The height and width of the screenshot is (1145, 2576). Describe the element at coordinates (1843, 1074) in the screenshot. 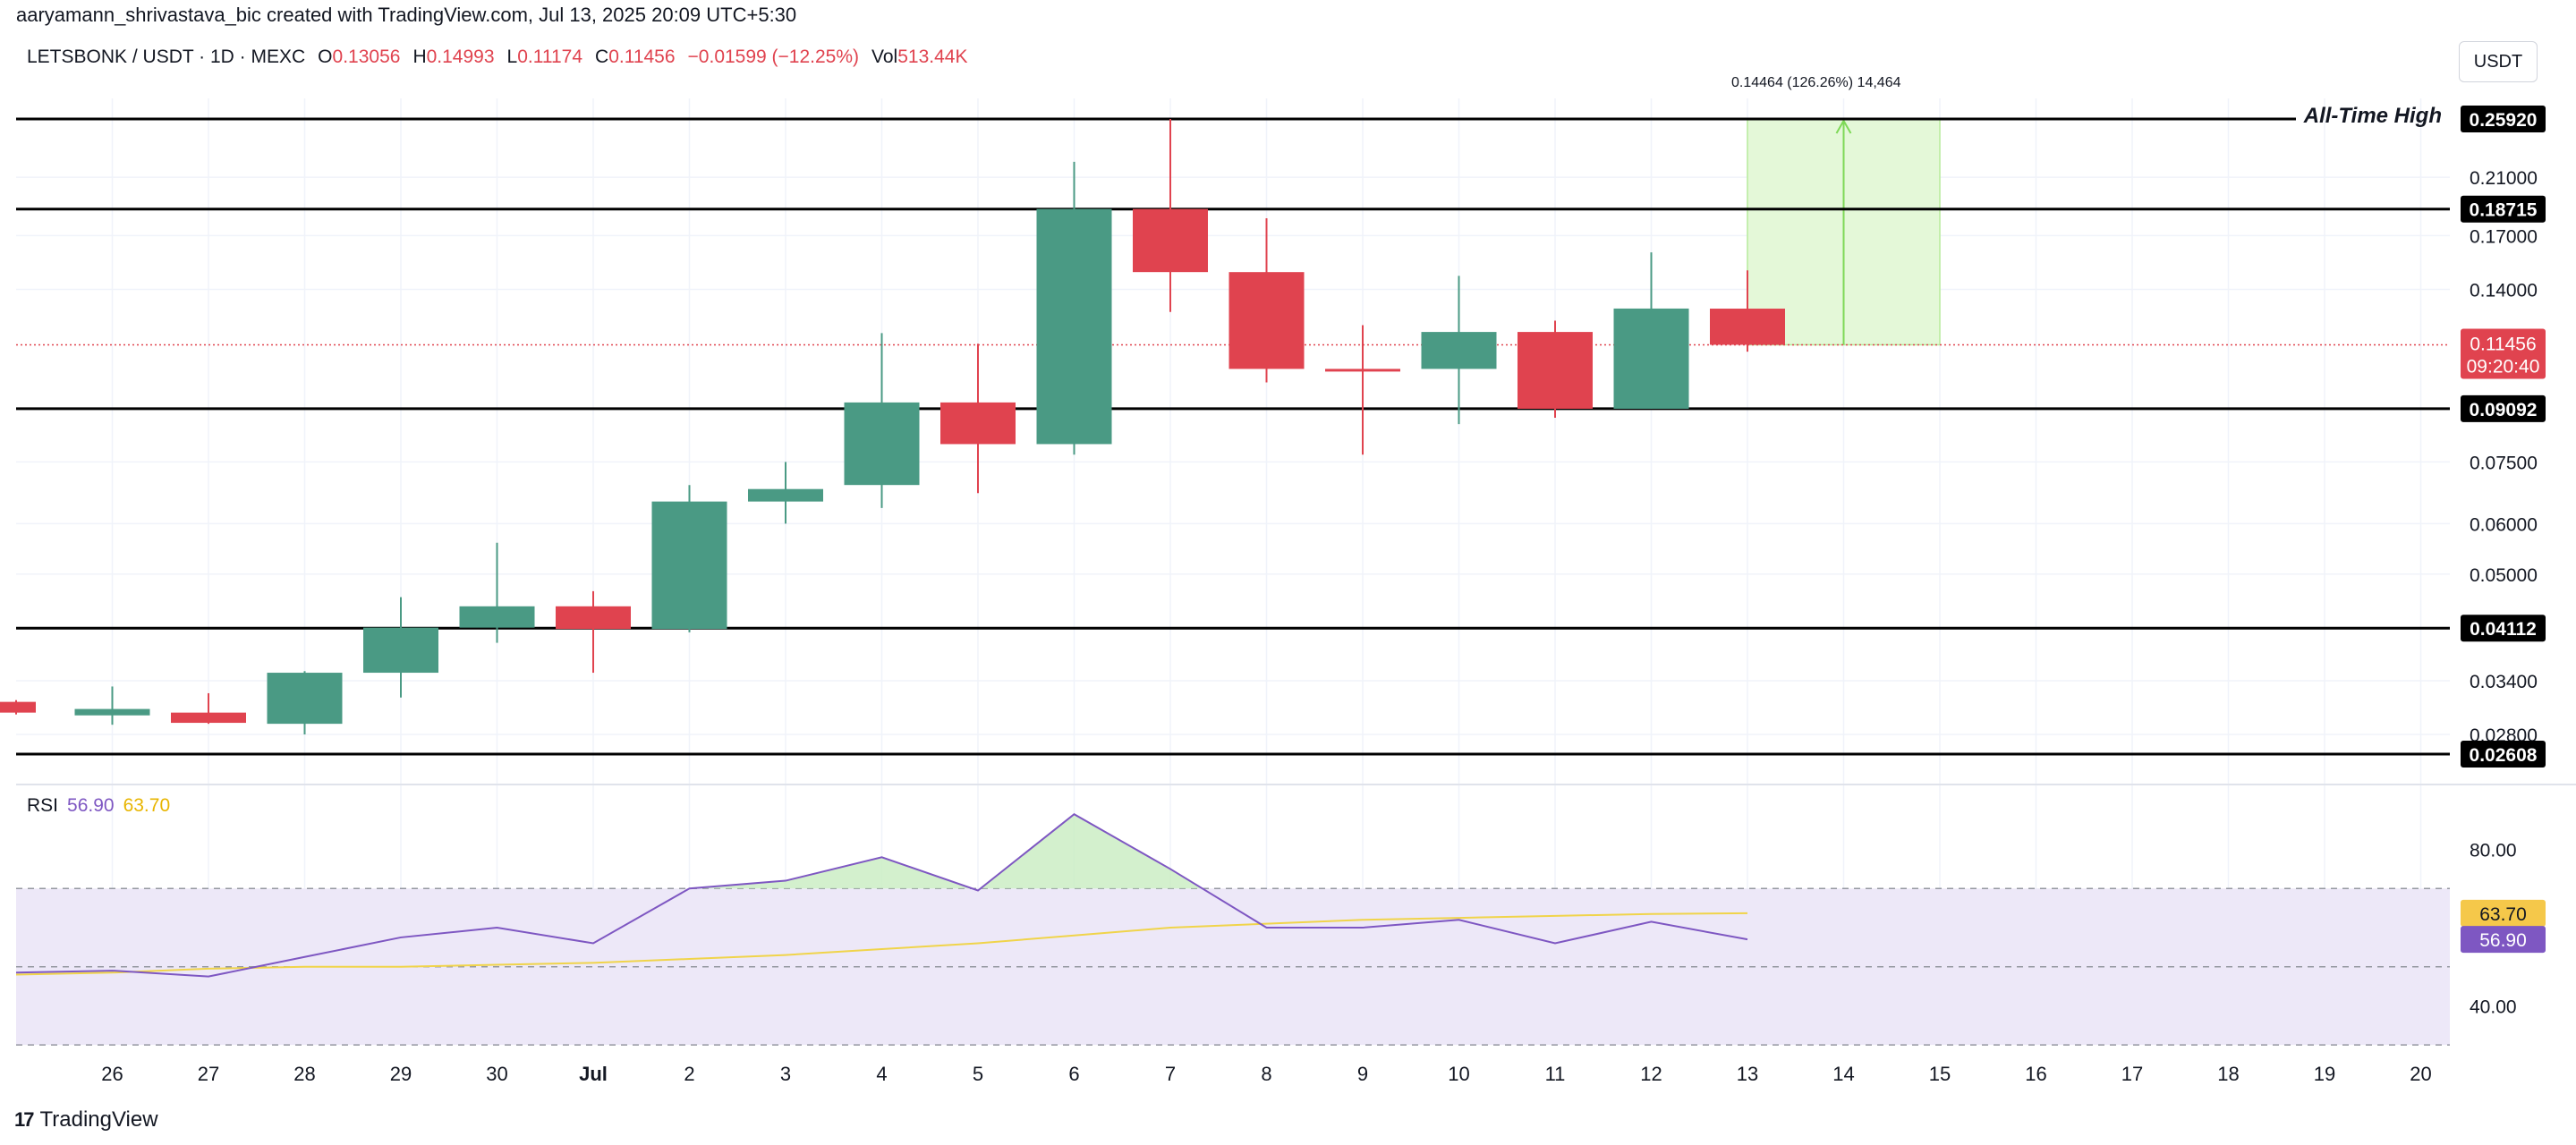

I see `time-tick-label: 14` at that location.